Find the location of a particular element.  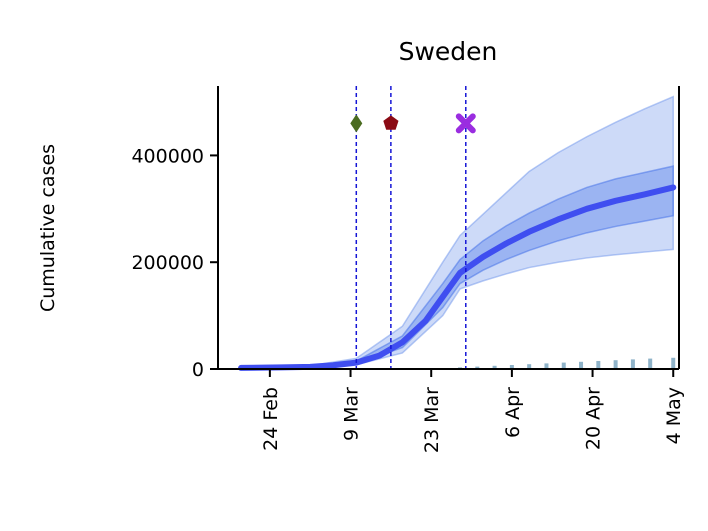

y-tick-label: 400000 is located at coordinates (167, 156).